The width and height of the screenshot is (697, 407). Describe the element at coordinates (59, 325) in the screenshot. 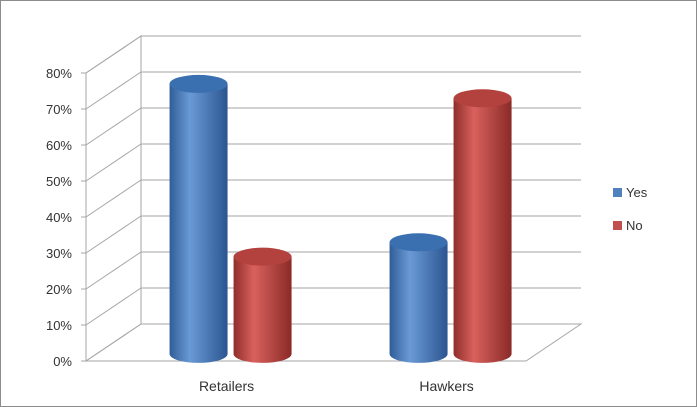

I see `y-tick-label: 10%` at that location.